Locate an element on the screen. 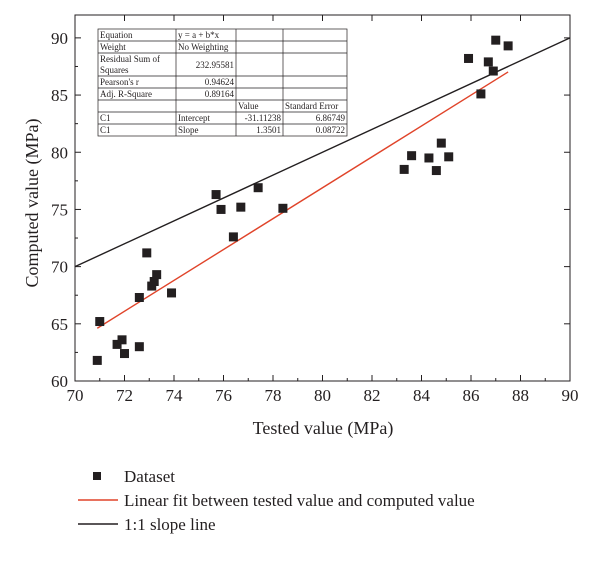 This screenshot has height=561, width=600. x-tick-label: 74 is located at coordinates (175, 395).